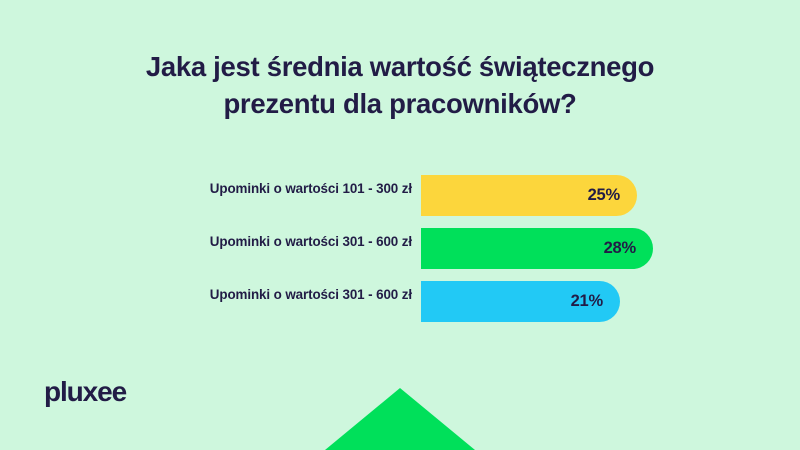 The image size is (800, 450). I want to click on bar-fill-1: 25%, so click(529, 195).